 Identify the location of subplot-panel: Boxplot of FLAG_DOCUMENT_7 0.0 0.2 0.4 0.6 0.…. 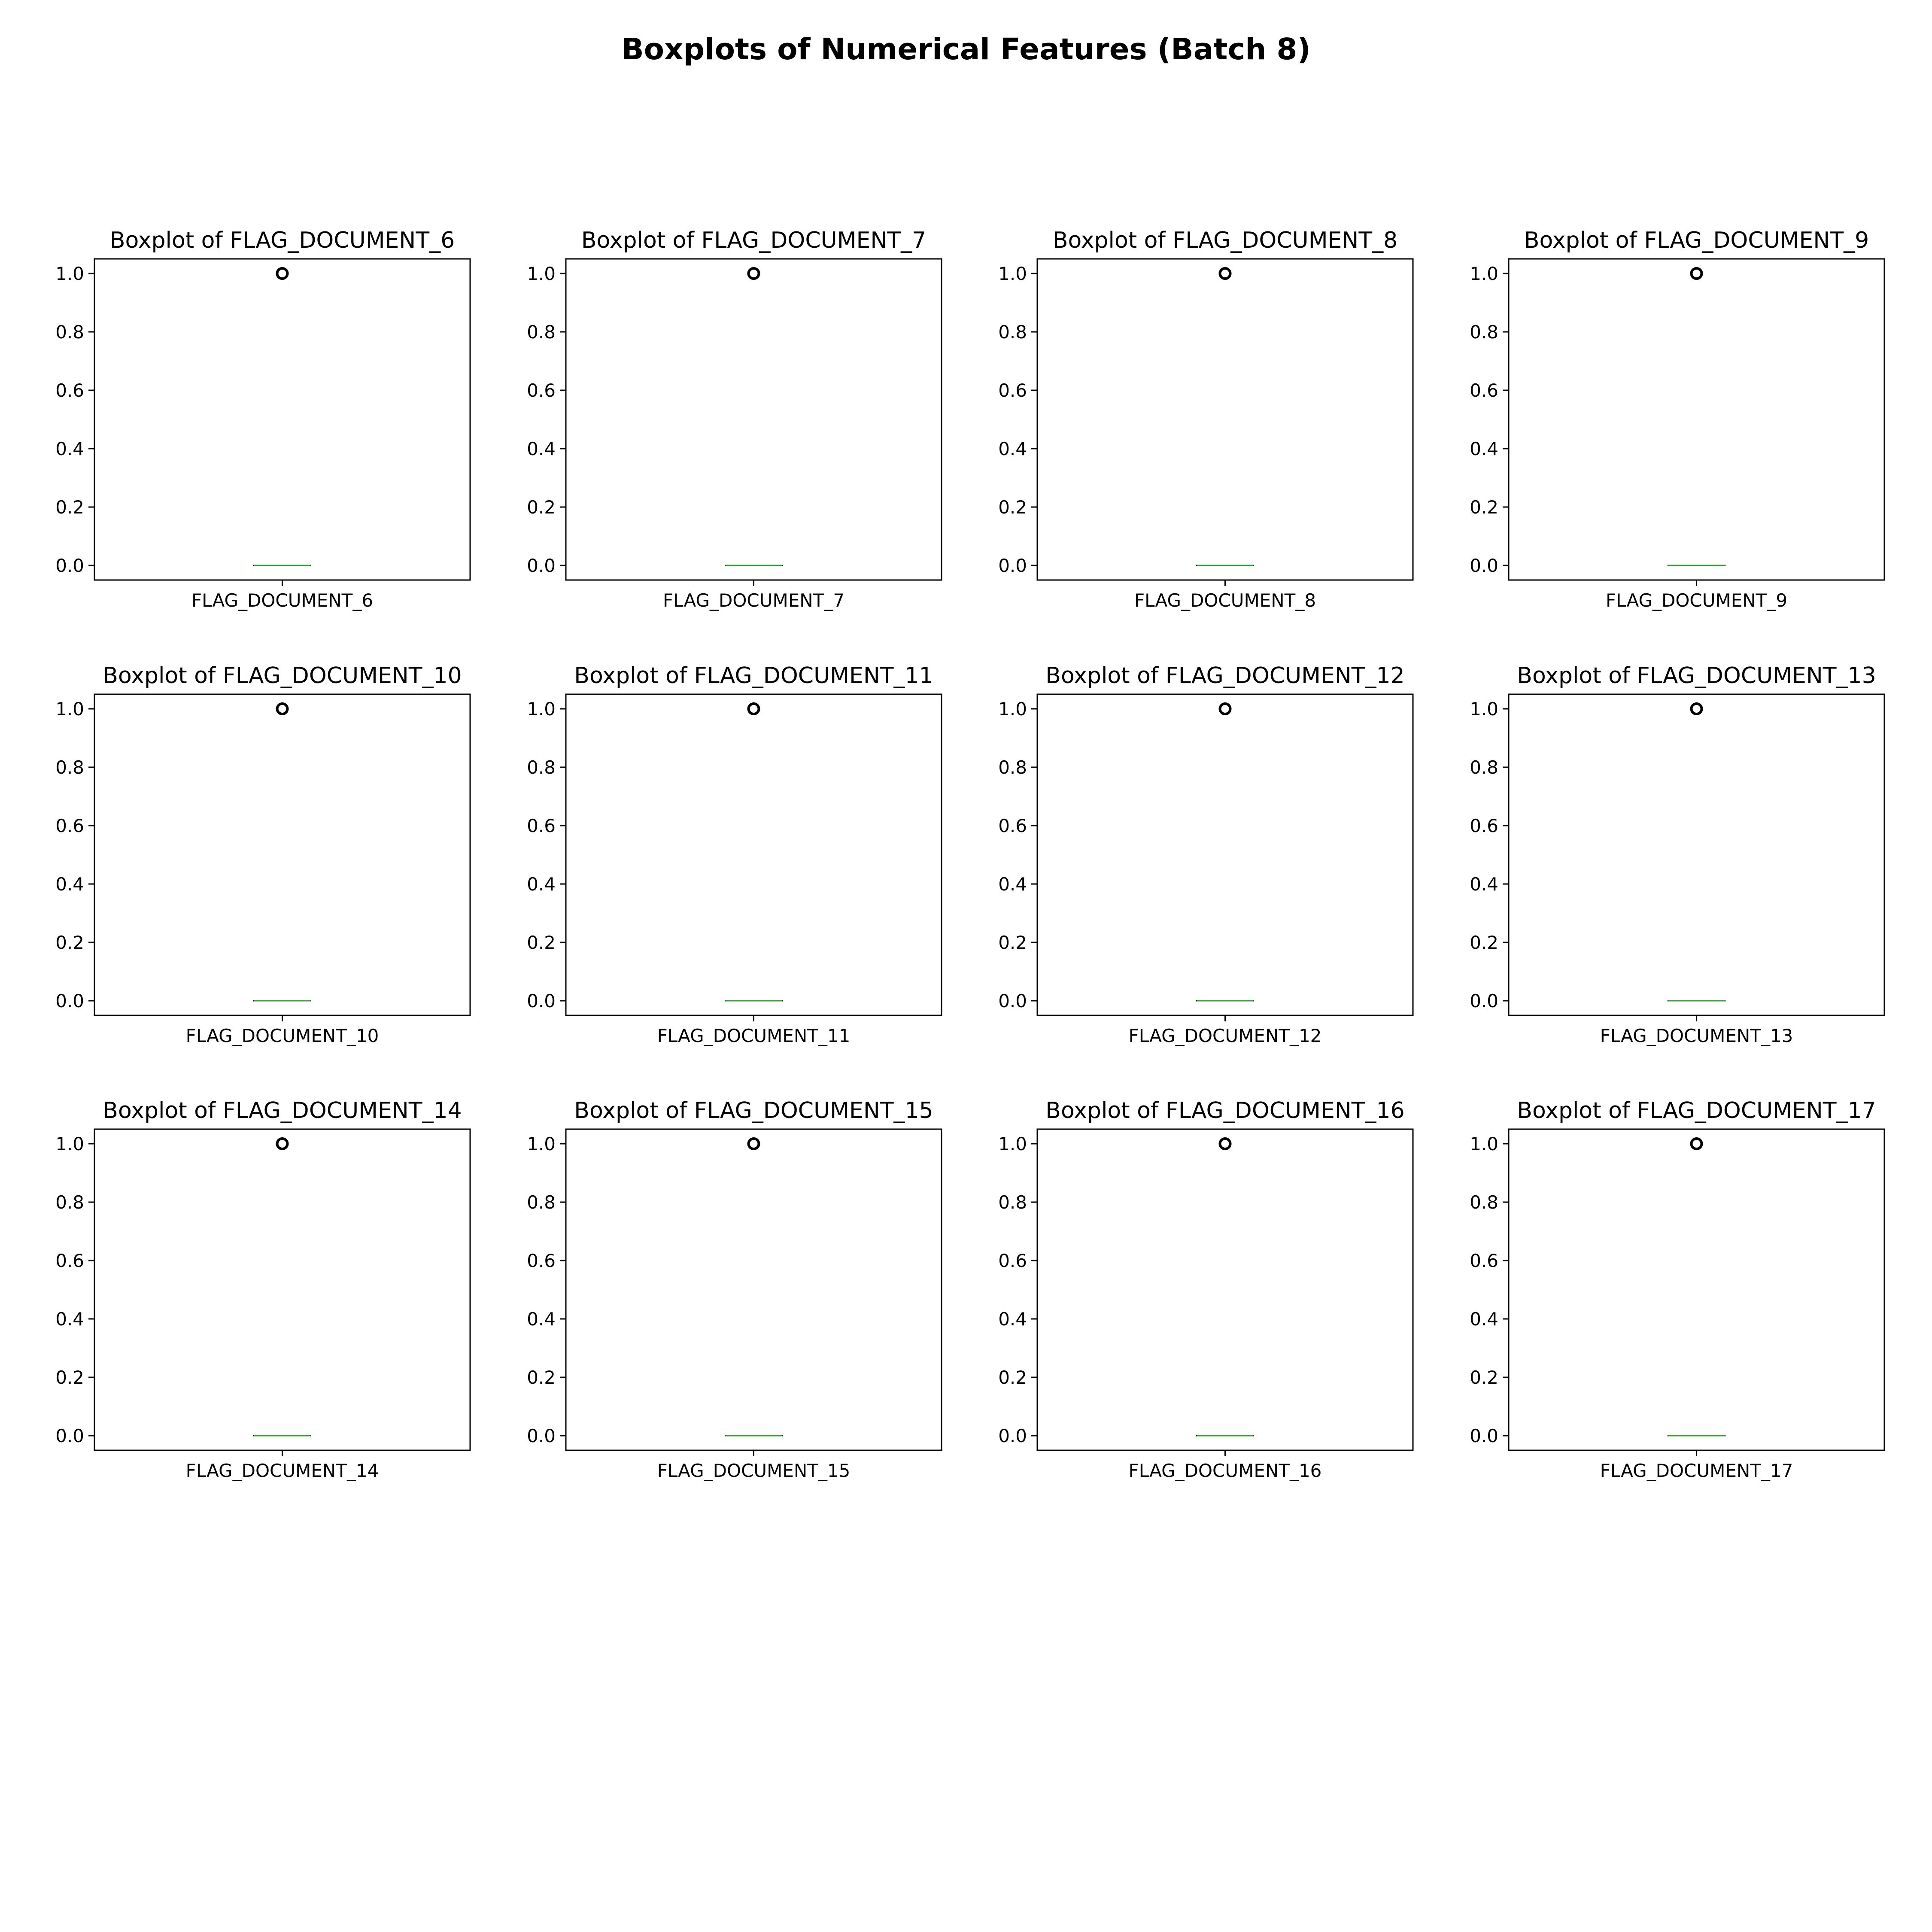
(735, 420).